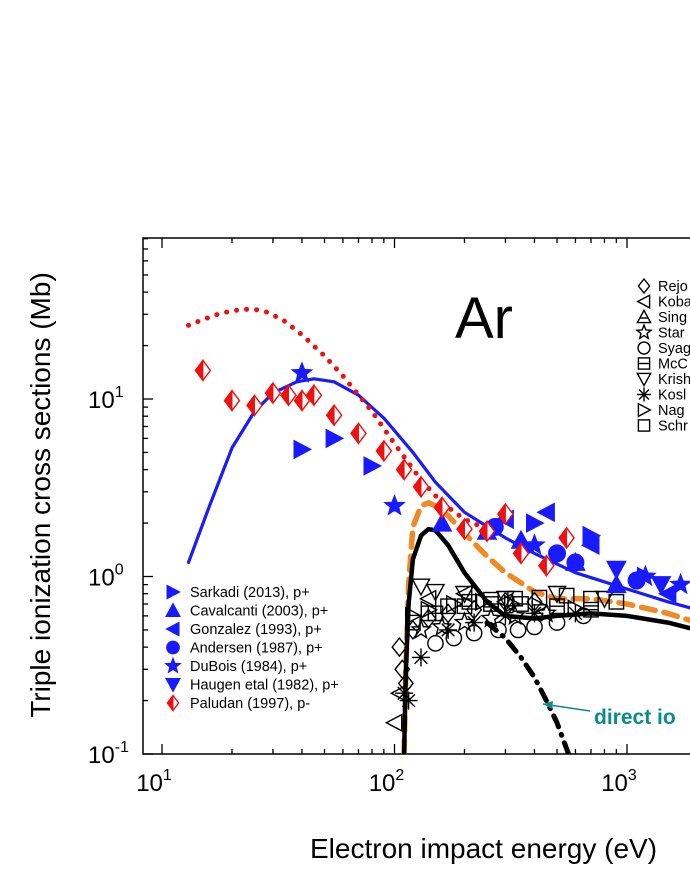  What do you see at coordinates (557, 606) in the screenshot?
I see `point-square-line` at bounding box center [557, 606].